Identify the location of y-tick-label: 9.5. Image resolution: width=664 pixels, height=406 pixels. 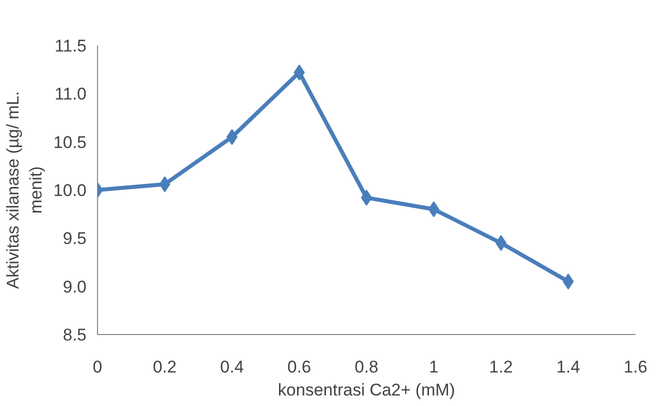
(74, 238).